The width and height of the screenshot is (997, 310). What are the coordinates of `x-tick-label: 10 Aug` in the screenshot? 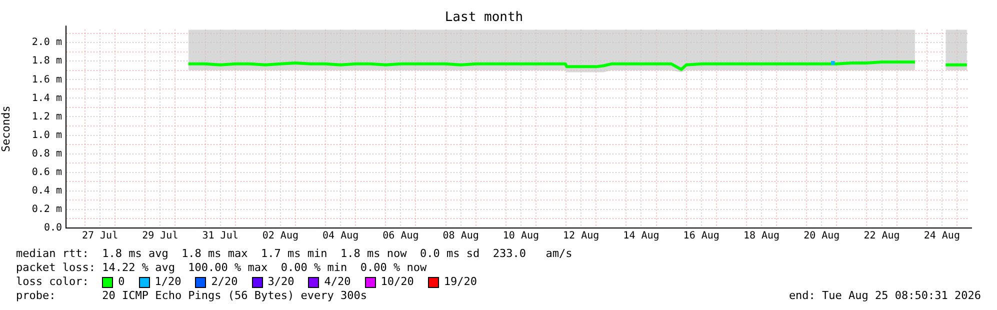 It's located at (521, 236).